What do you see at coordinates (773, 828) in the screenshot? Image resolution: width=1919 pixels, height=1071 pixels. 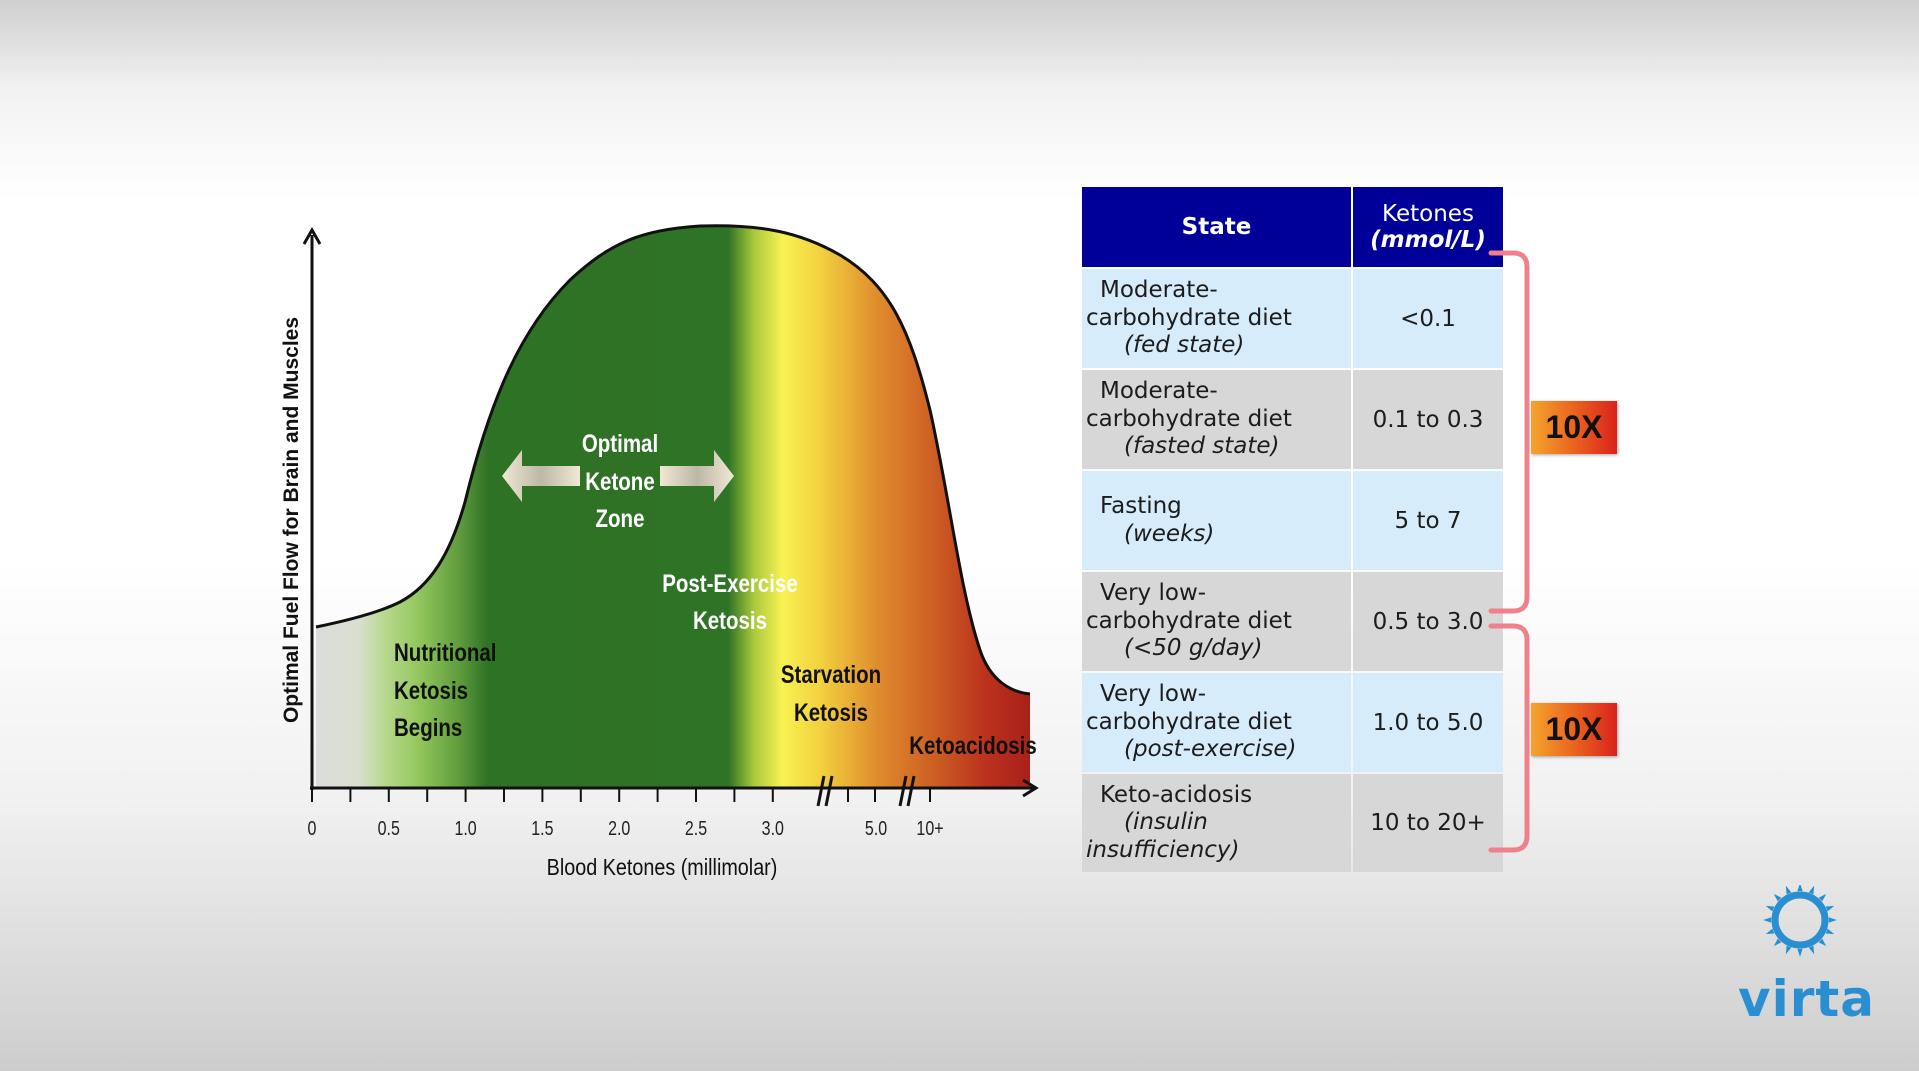 I see `x-tick-label: 3.0` at bounding box center [773, 828].